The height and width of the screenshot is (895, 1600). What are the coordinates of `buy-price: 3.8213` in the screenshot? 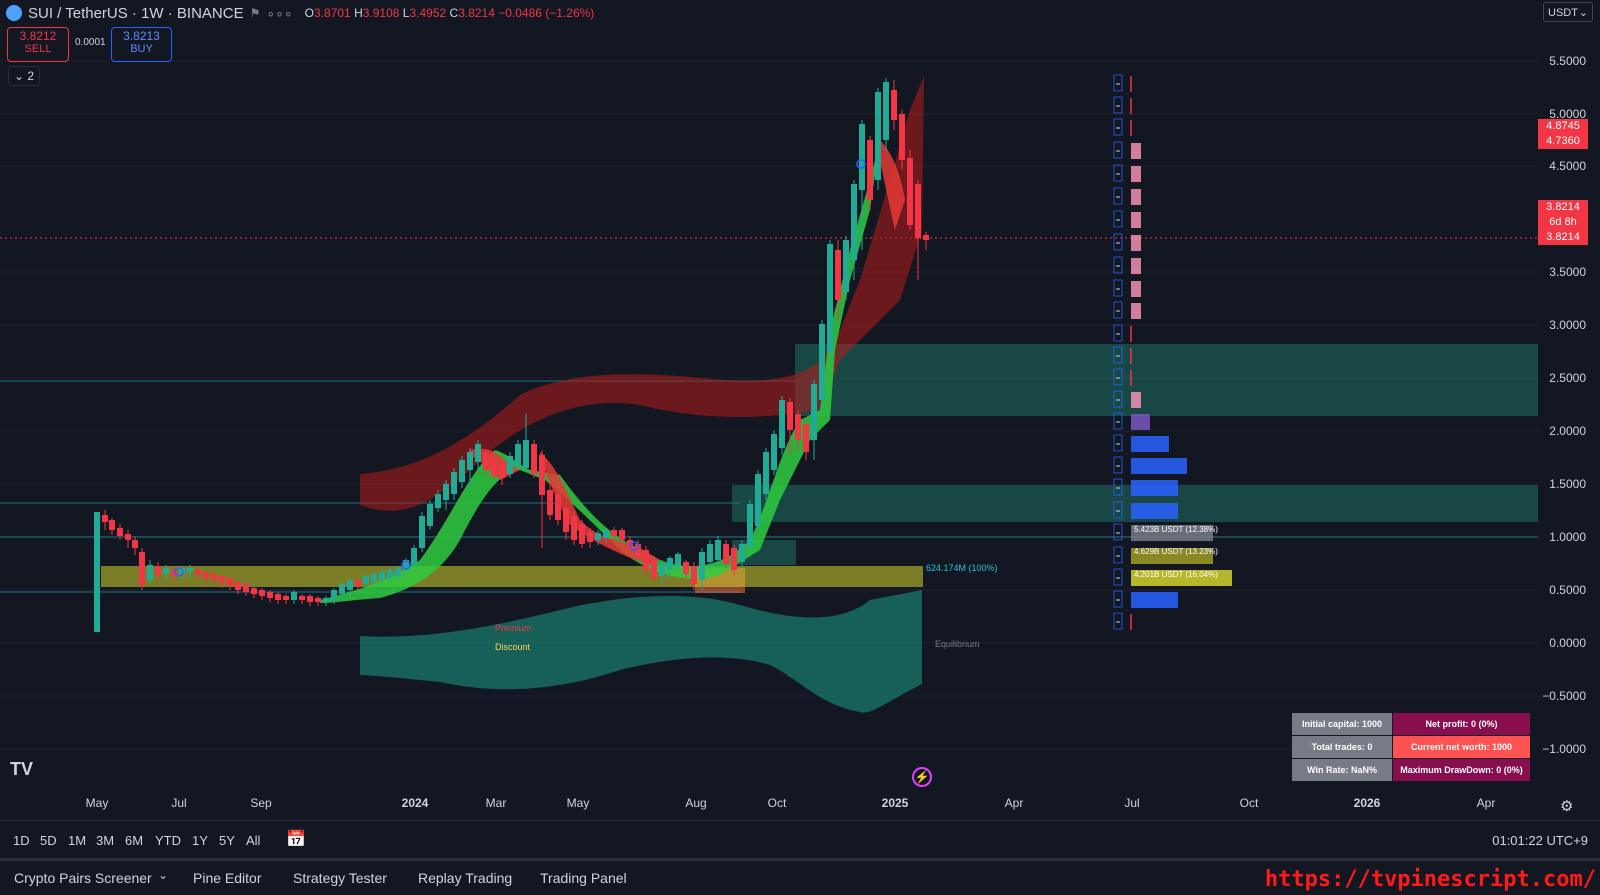 It's located at (141, 36).